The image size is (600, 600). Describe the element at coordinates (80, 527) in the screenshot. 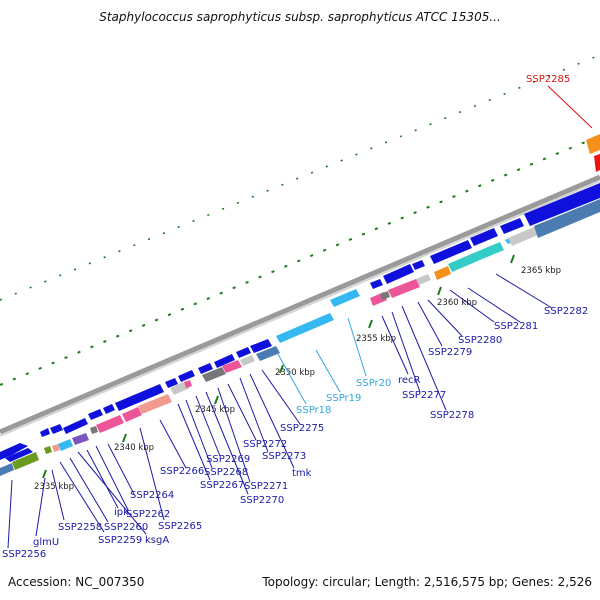

I see `gene-label: SSP2258` at that location.